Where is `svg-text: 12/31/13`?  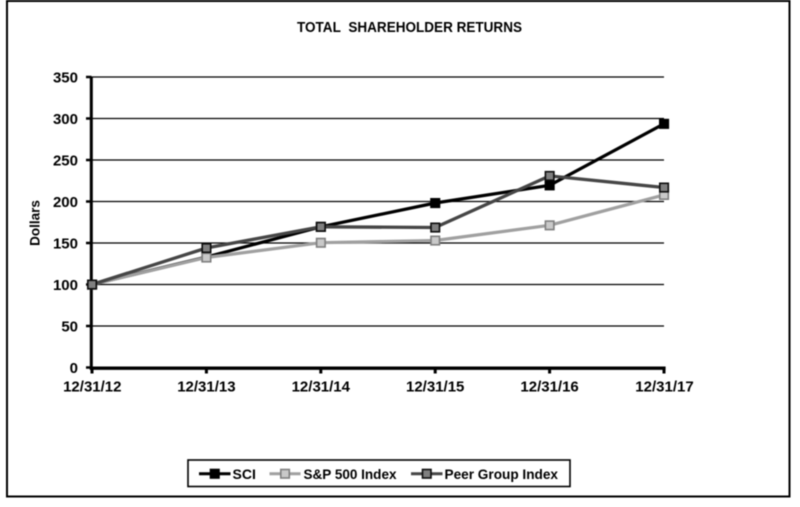
svg-text: 12/31/13 is located at coordinates (206, 387).